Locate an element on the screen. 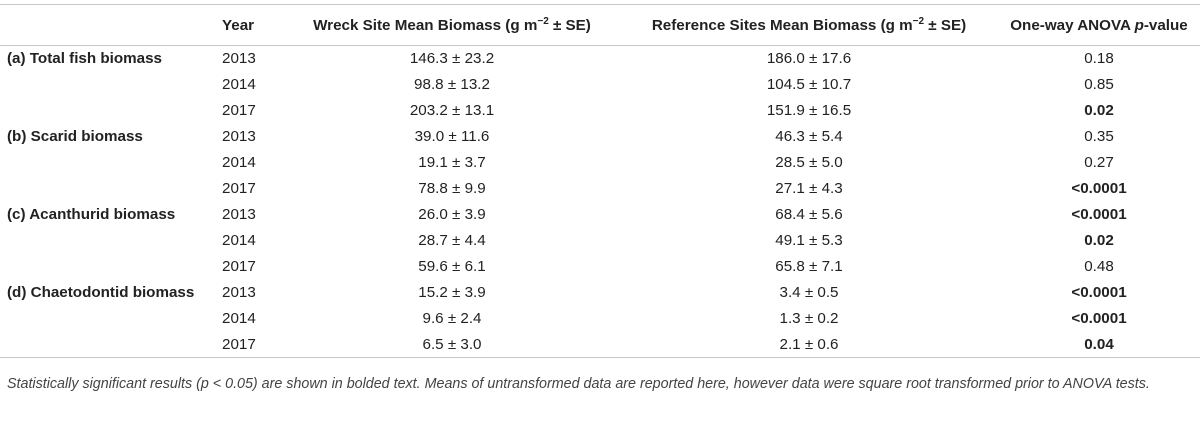 This screenshot has height=421, width=1200. table-row: 2014 28.7 ± 4.4 49.1 ± 5.3 0.02 is located at coordinates (600, 241).